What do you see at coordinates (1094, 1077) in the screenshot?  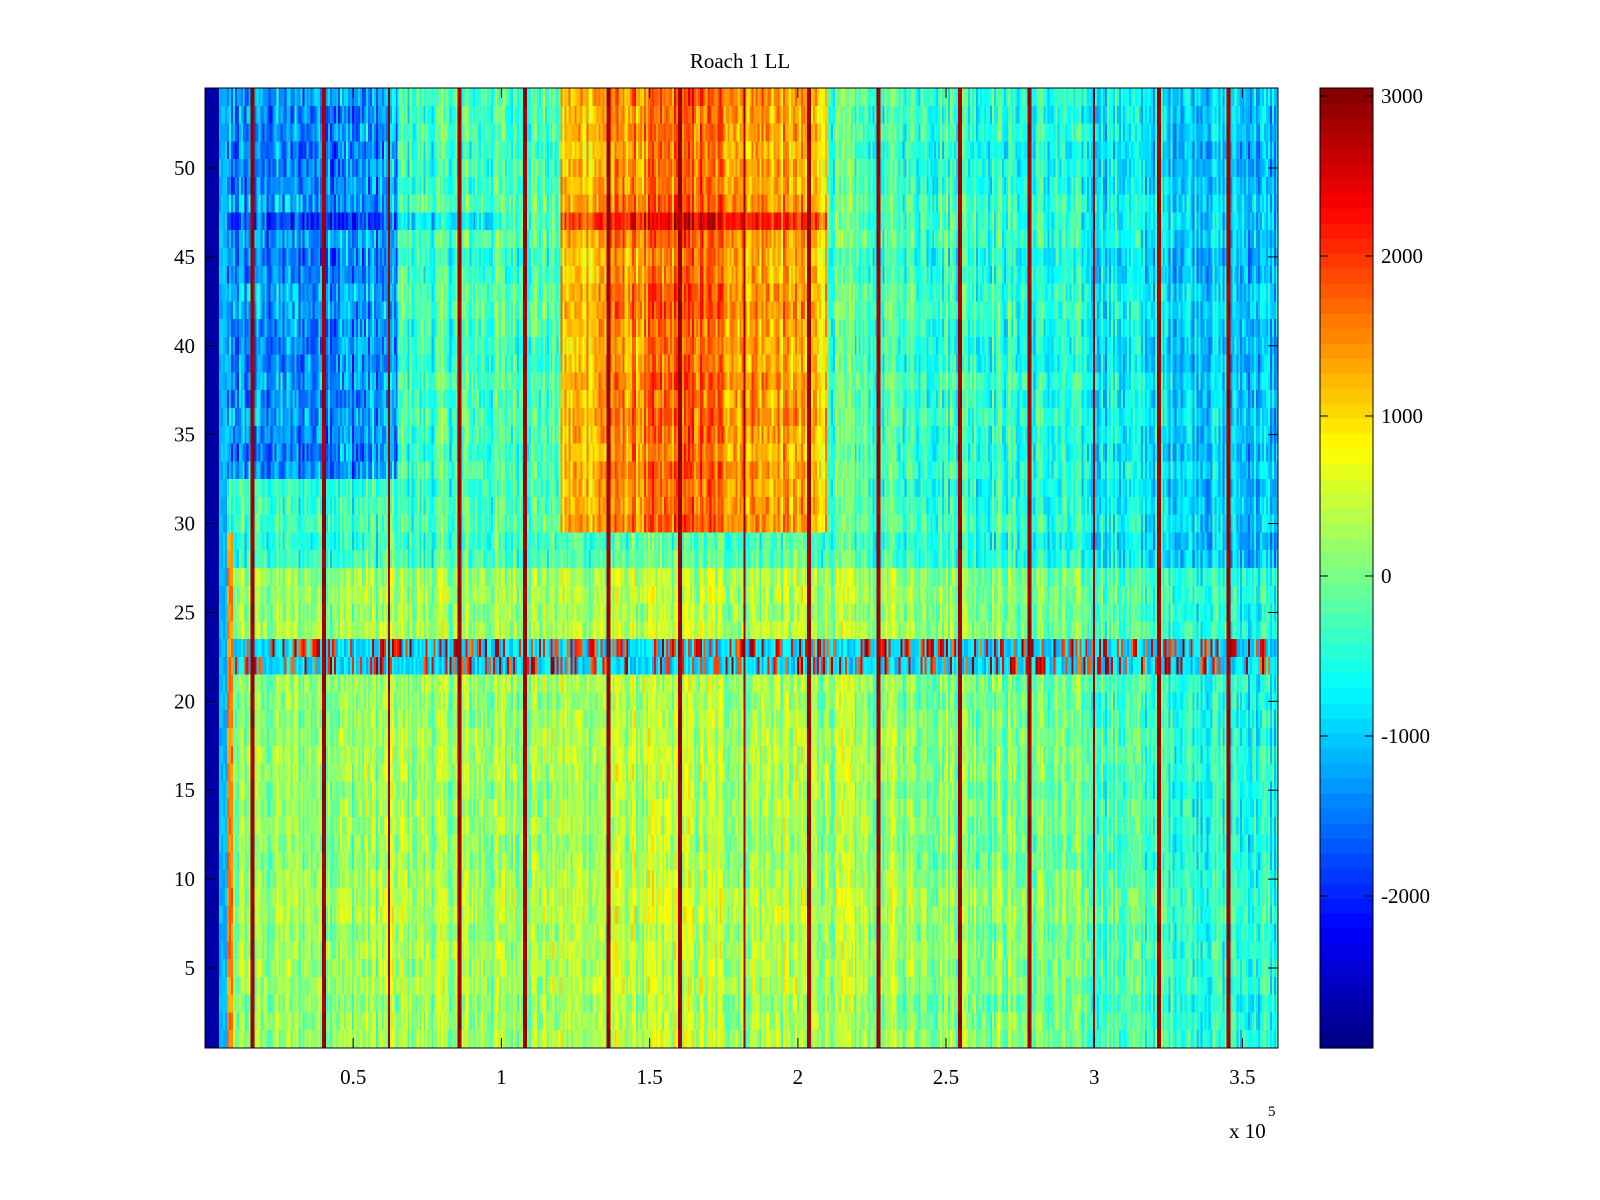 I see `x-tick-label: 3` at bounding box center [1094, 1077].